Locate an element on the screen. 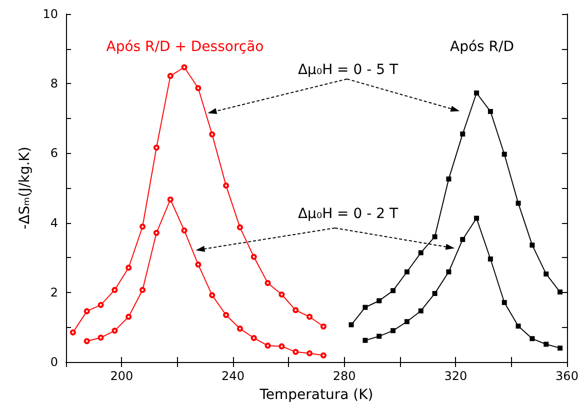 The image size is (582, 407). x-tick-label: 320 is located at coordinates (456, 376).